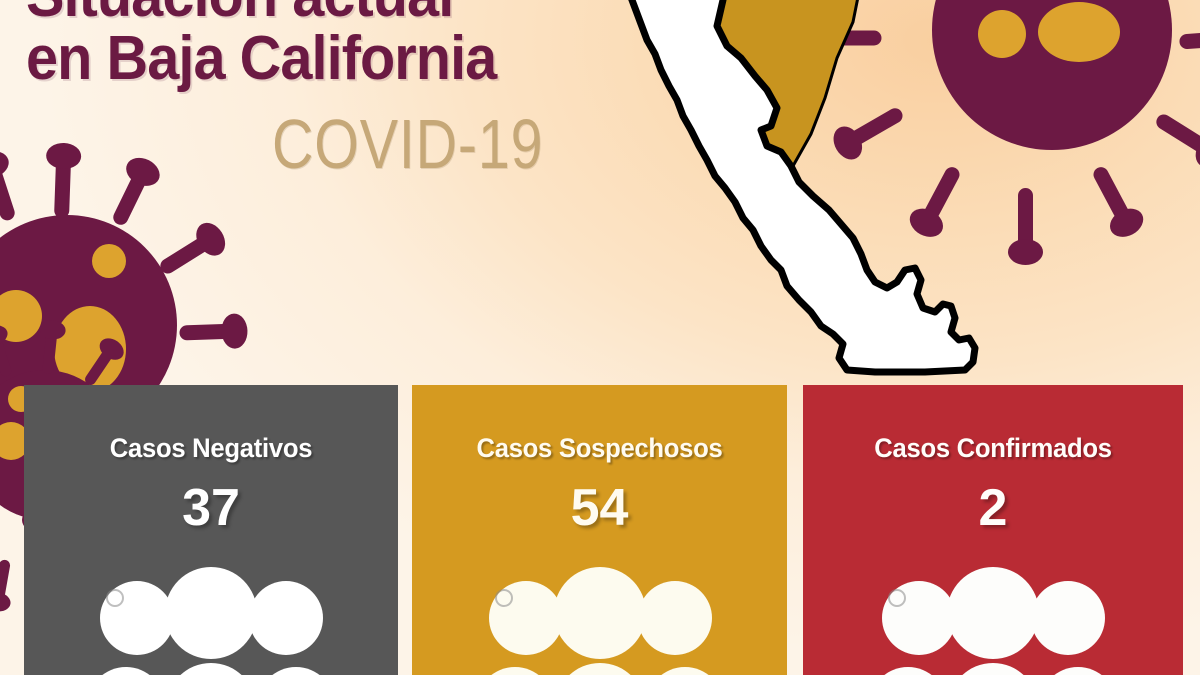  I want to click on stat-card-value: 2, so click(993, 508).